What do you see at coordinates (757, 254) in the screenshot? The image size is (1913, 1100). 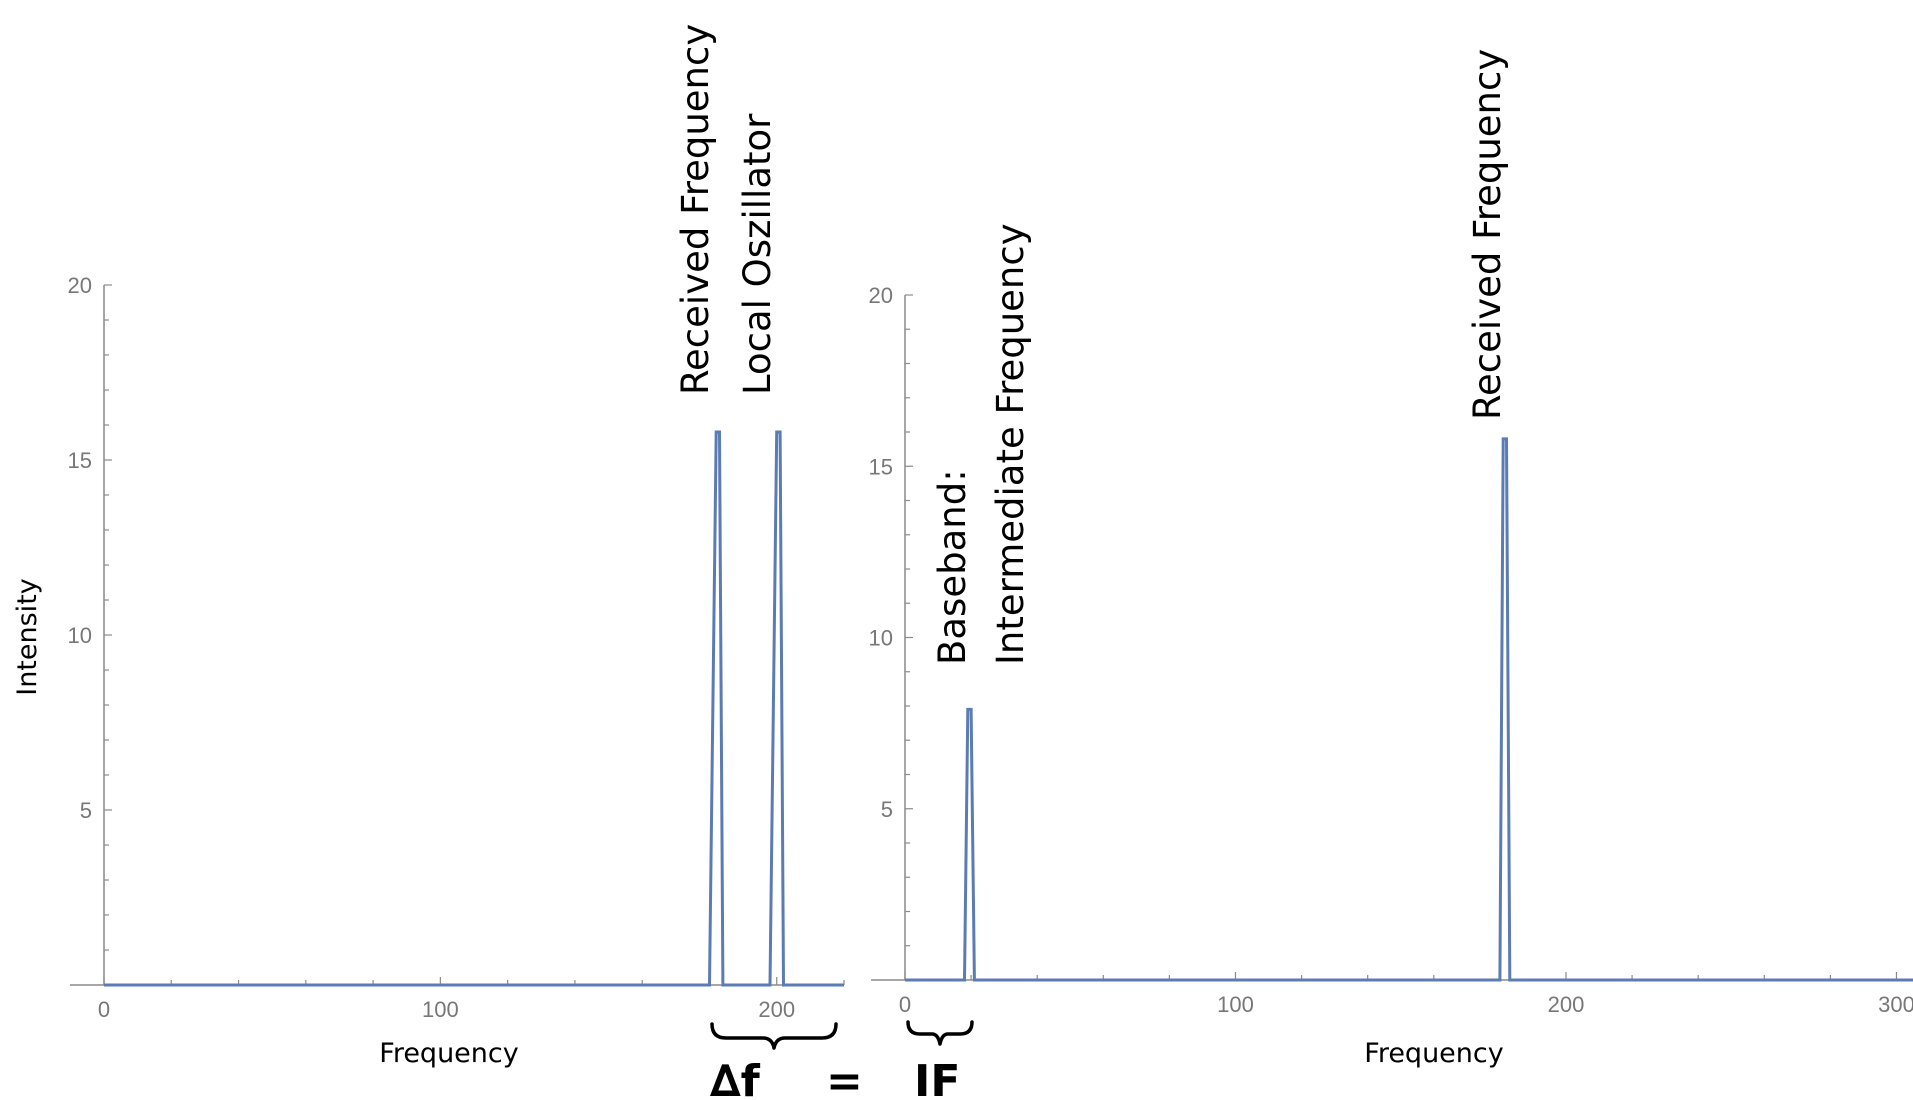 I see `peak-annotation: Local Oszillator` at bounding box center [757, 254].